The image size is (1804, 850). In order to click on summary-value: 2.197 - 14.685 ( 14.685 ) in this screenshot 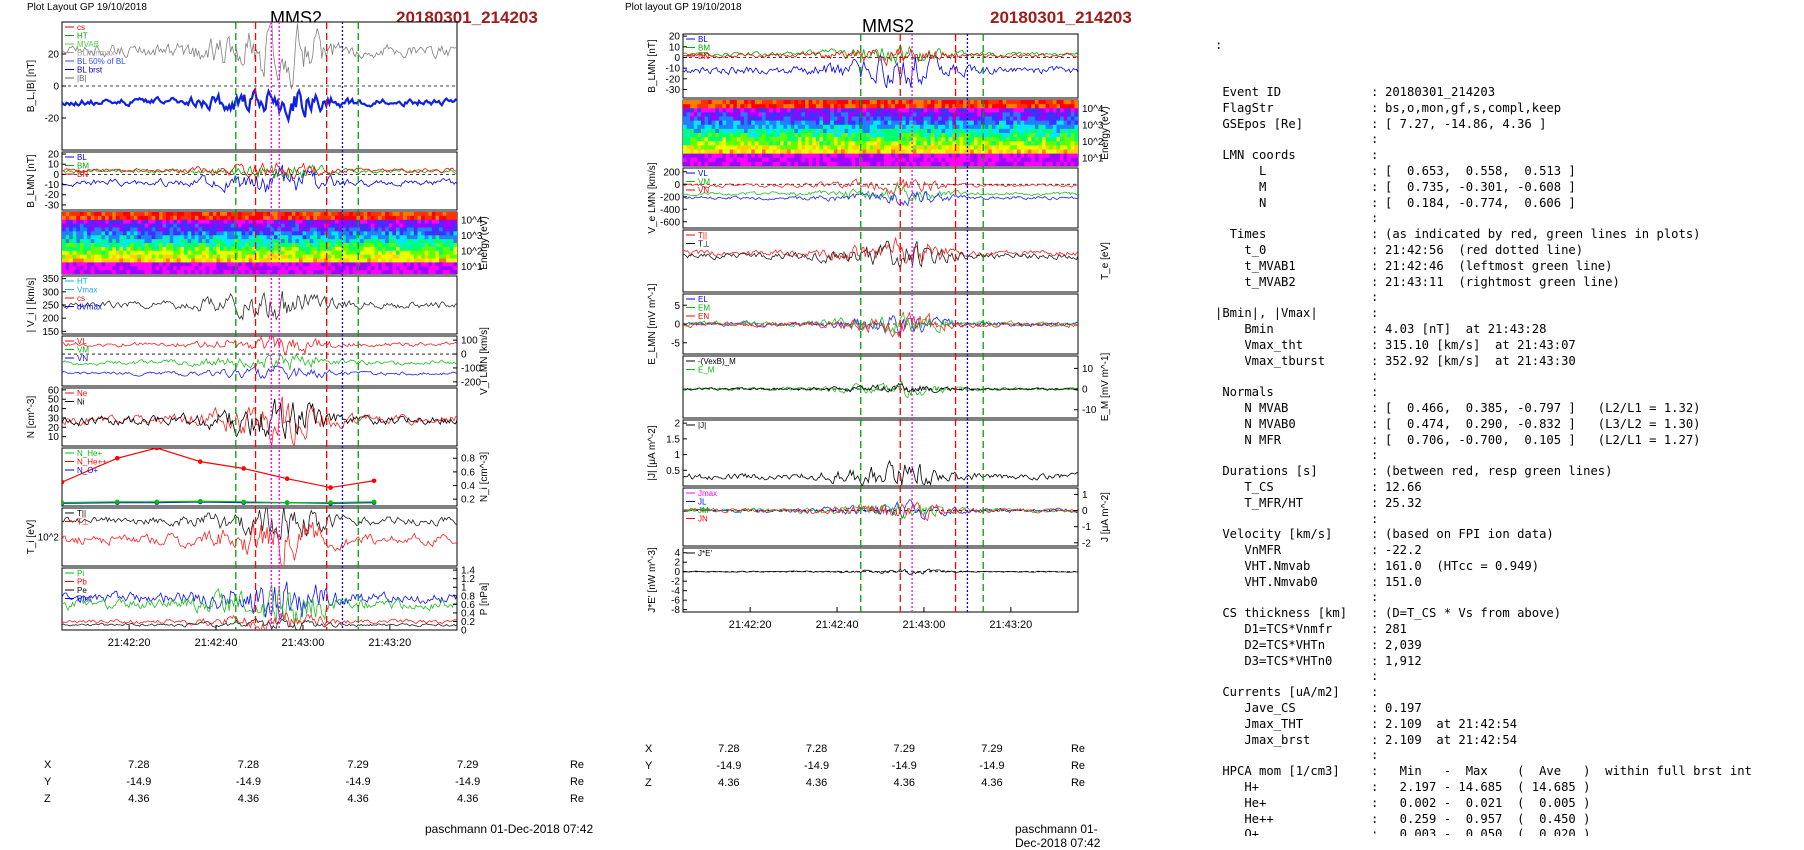, I will do `click(1488, 787)`.